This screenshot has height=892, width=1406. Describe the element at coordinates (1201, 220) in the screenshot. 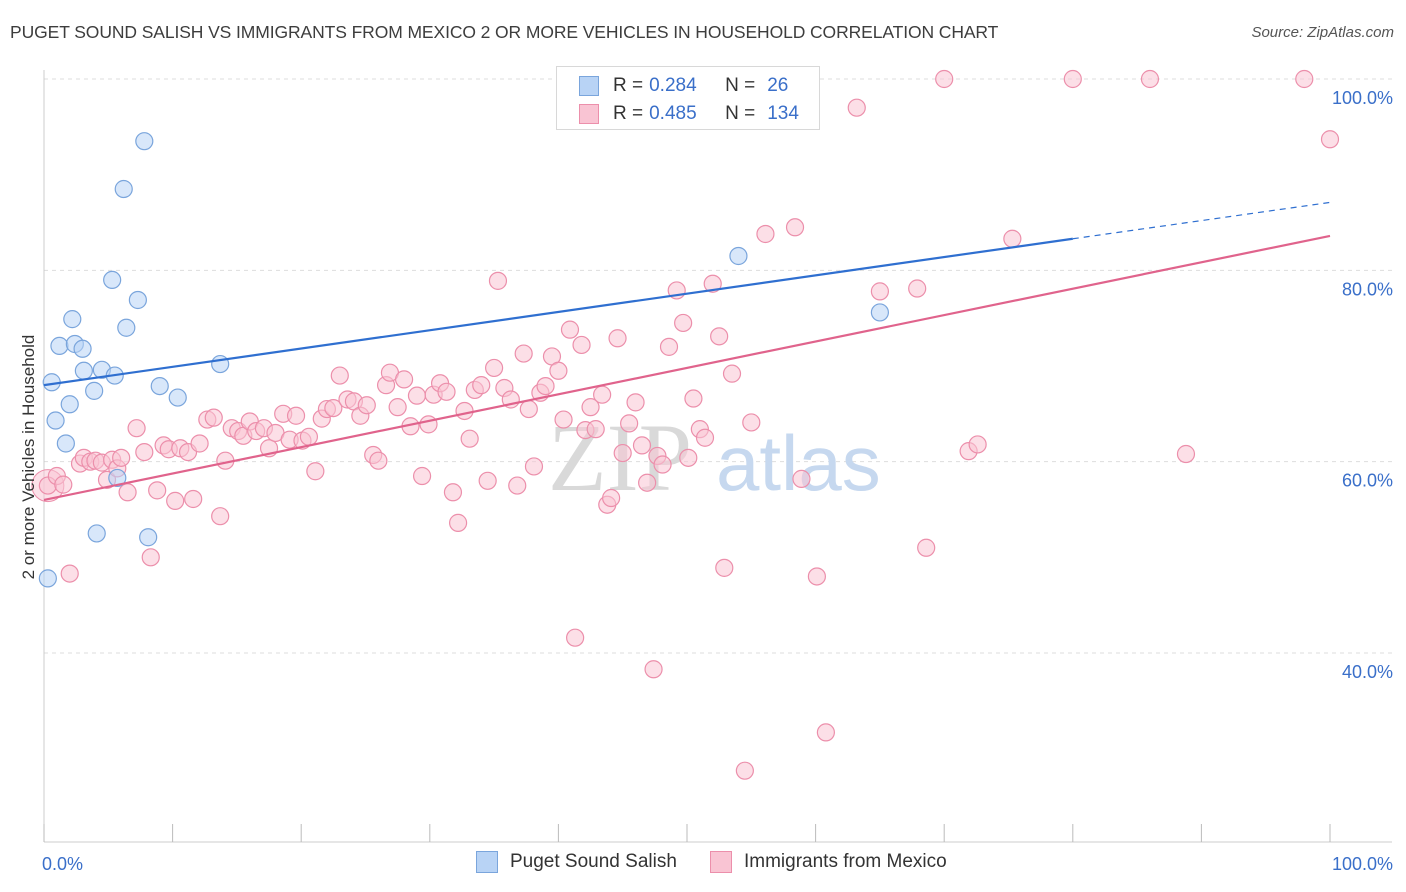

I see `trend-line-extension` at that location.